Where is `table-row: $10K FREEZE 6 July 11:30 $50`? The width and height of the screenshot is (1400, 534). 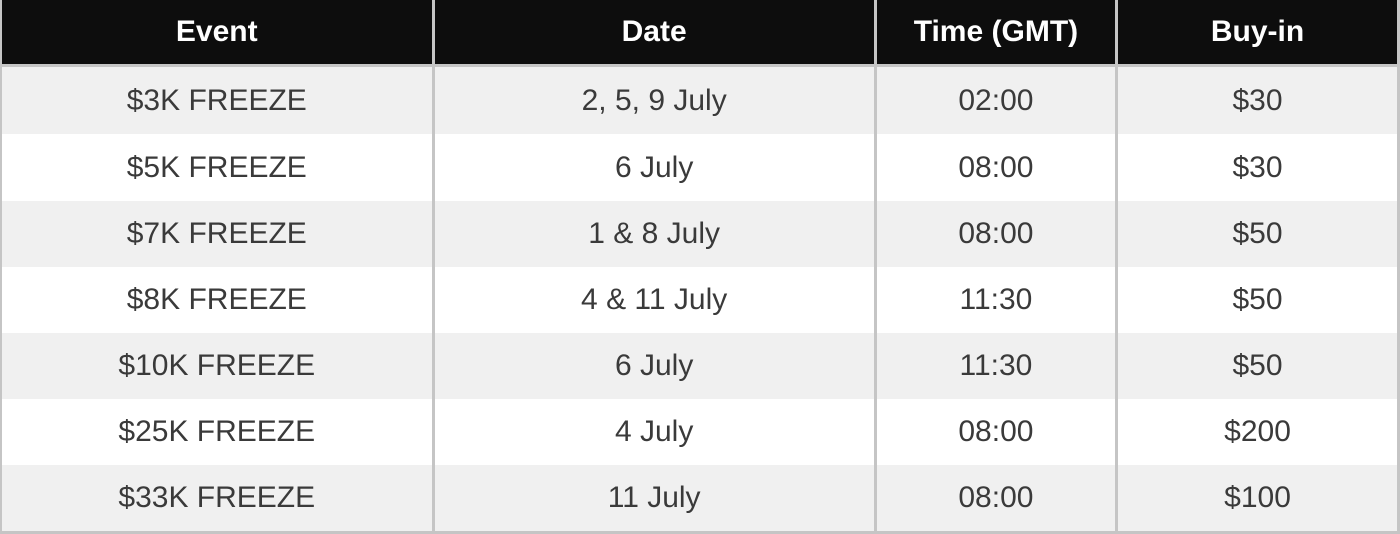 table-row: $10K FREEZE 6 July 11:30 $50 is located at coordinates (699, 365).